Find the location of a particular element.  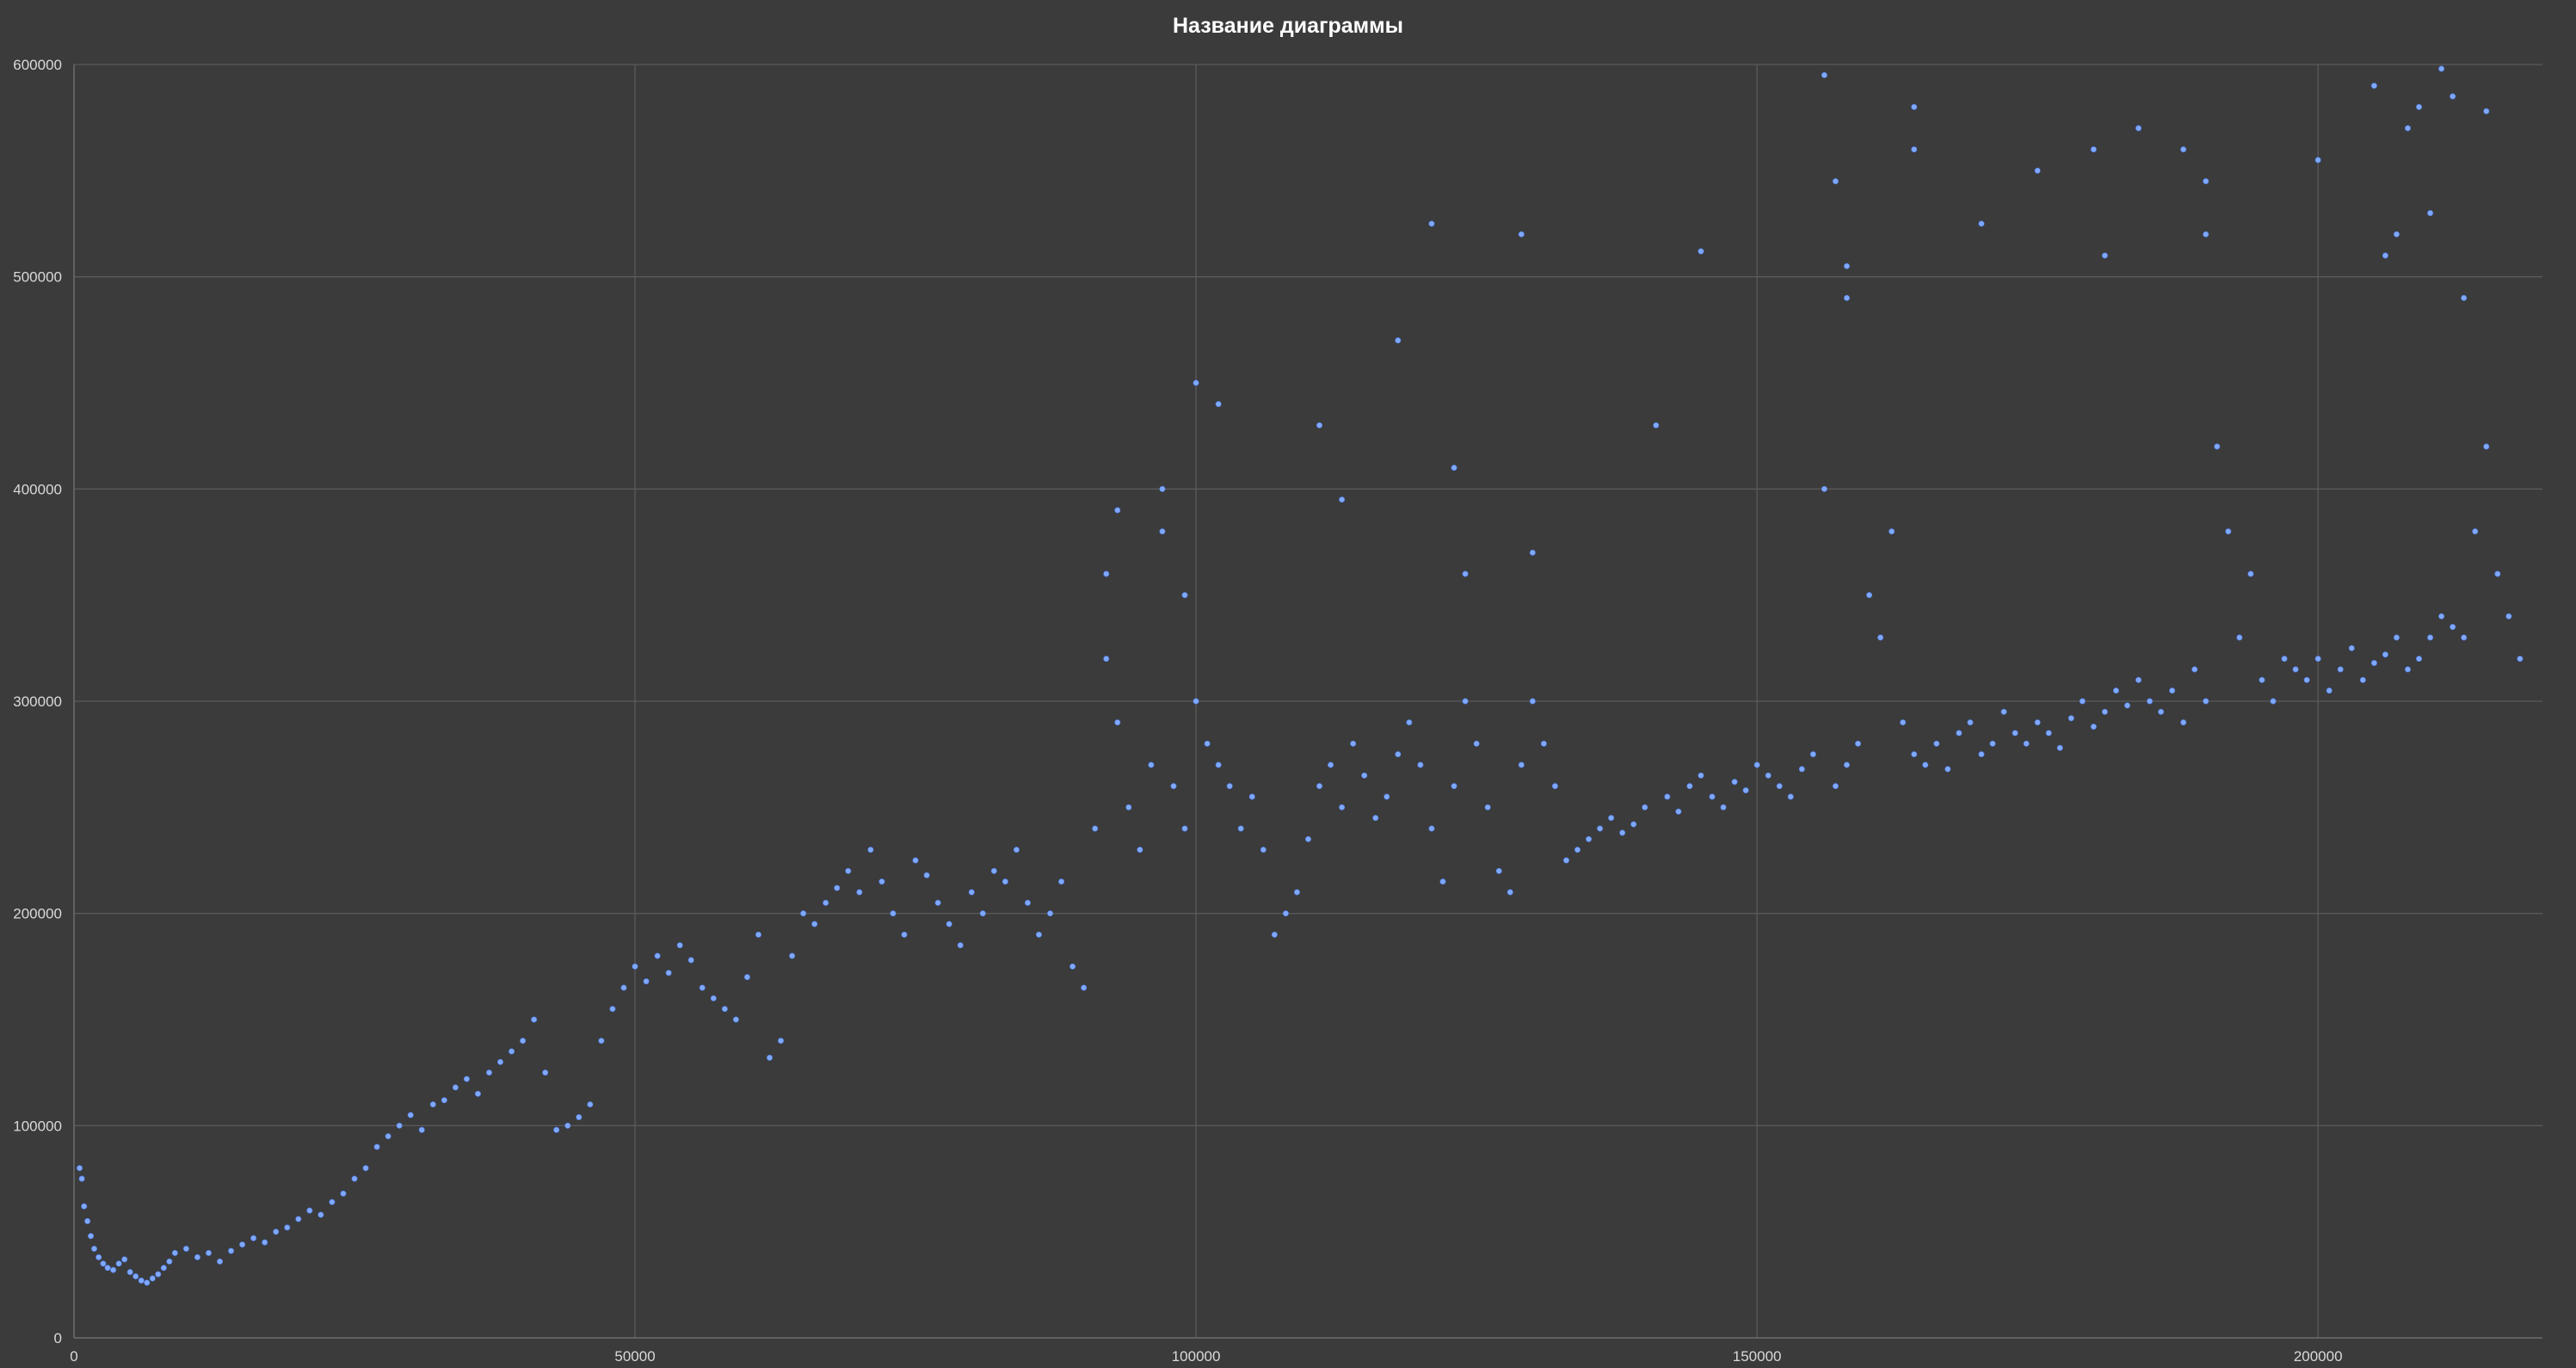

chart-title: Название диаграммы is located at coordinates (1288, 26).